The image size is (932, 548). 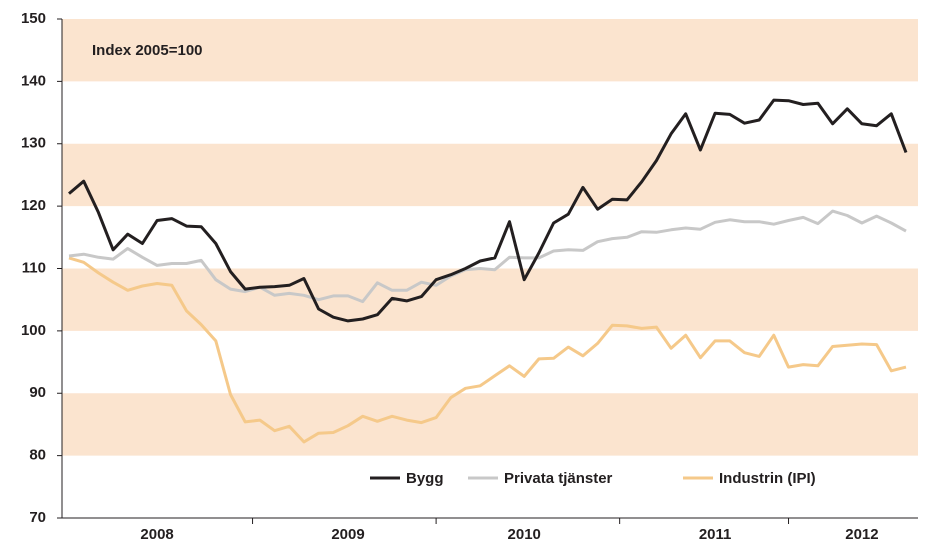 What do you see at coordinates (33, 143) in the screenshot?
I see `y-tick-label: 130` at bounding box center [33, 143].